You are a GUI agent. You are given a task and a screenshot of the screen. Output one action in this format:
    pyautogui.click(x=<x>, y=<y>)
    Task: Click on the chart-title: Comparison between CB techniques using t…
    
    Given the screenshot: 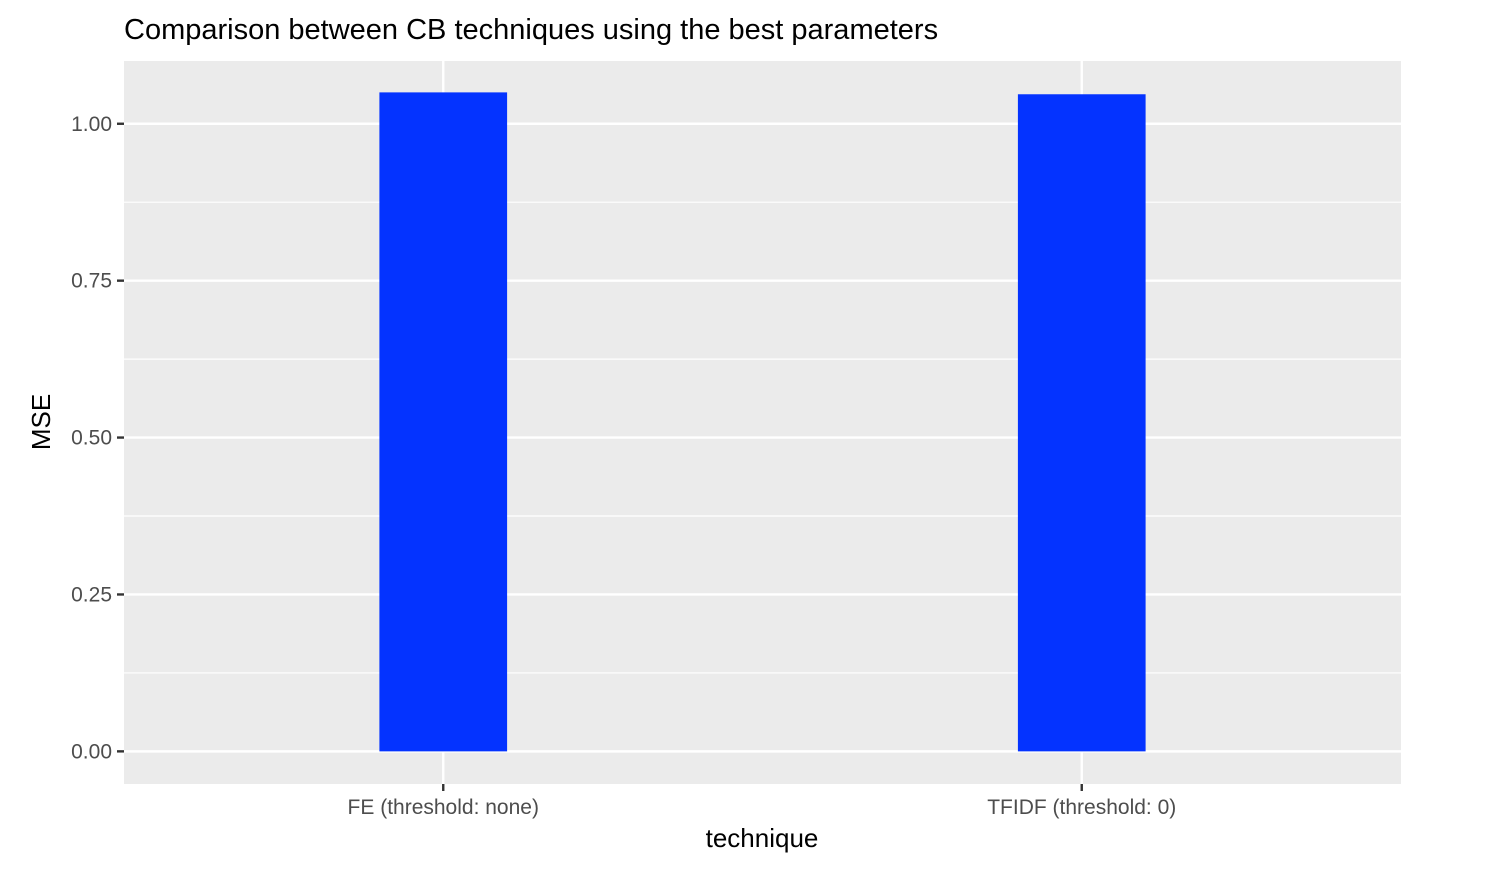 What is the action you would take?
    pyautogui.click(x=531, y=30)
    